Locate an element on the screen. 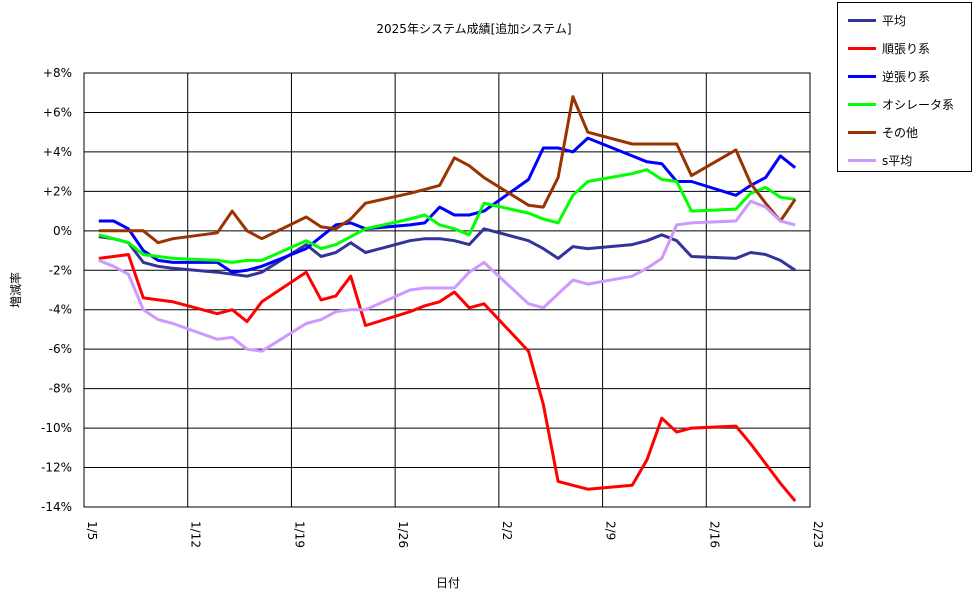  y-axis-label: 増減率 is located at coordinates (15, 290).